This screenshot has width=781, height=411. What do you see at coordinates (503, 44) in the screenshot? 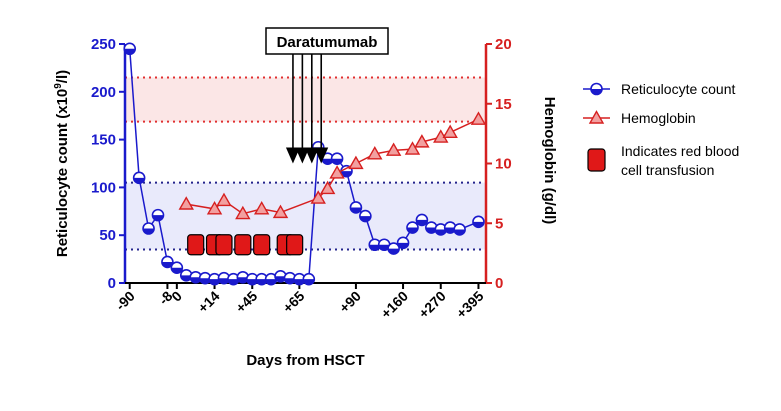
I see `right-tick-label: 20` at bounding box center [503, 44].